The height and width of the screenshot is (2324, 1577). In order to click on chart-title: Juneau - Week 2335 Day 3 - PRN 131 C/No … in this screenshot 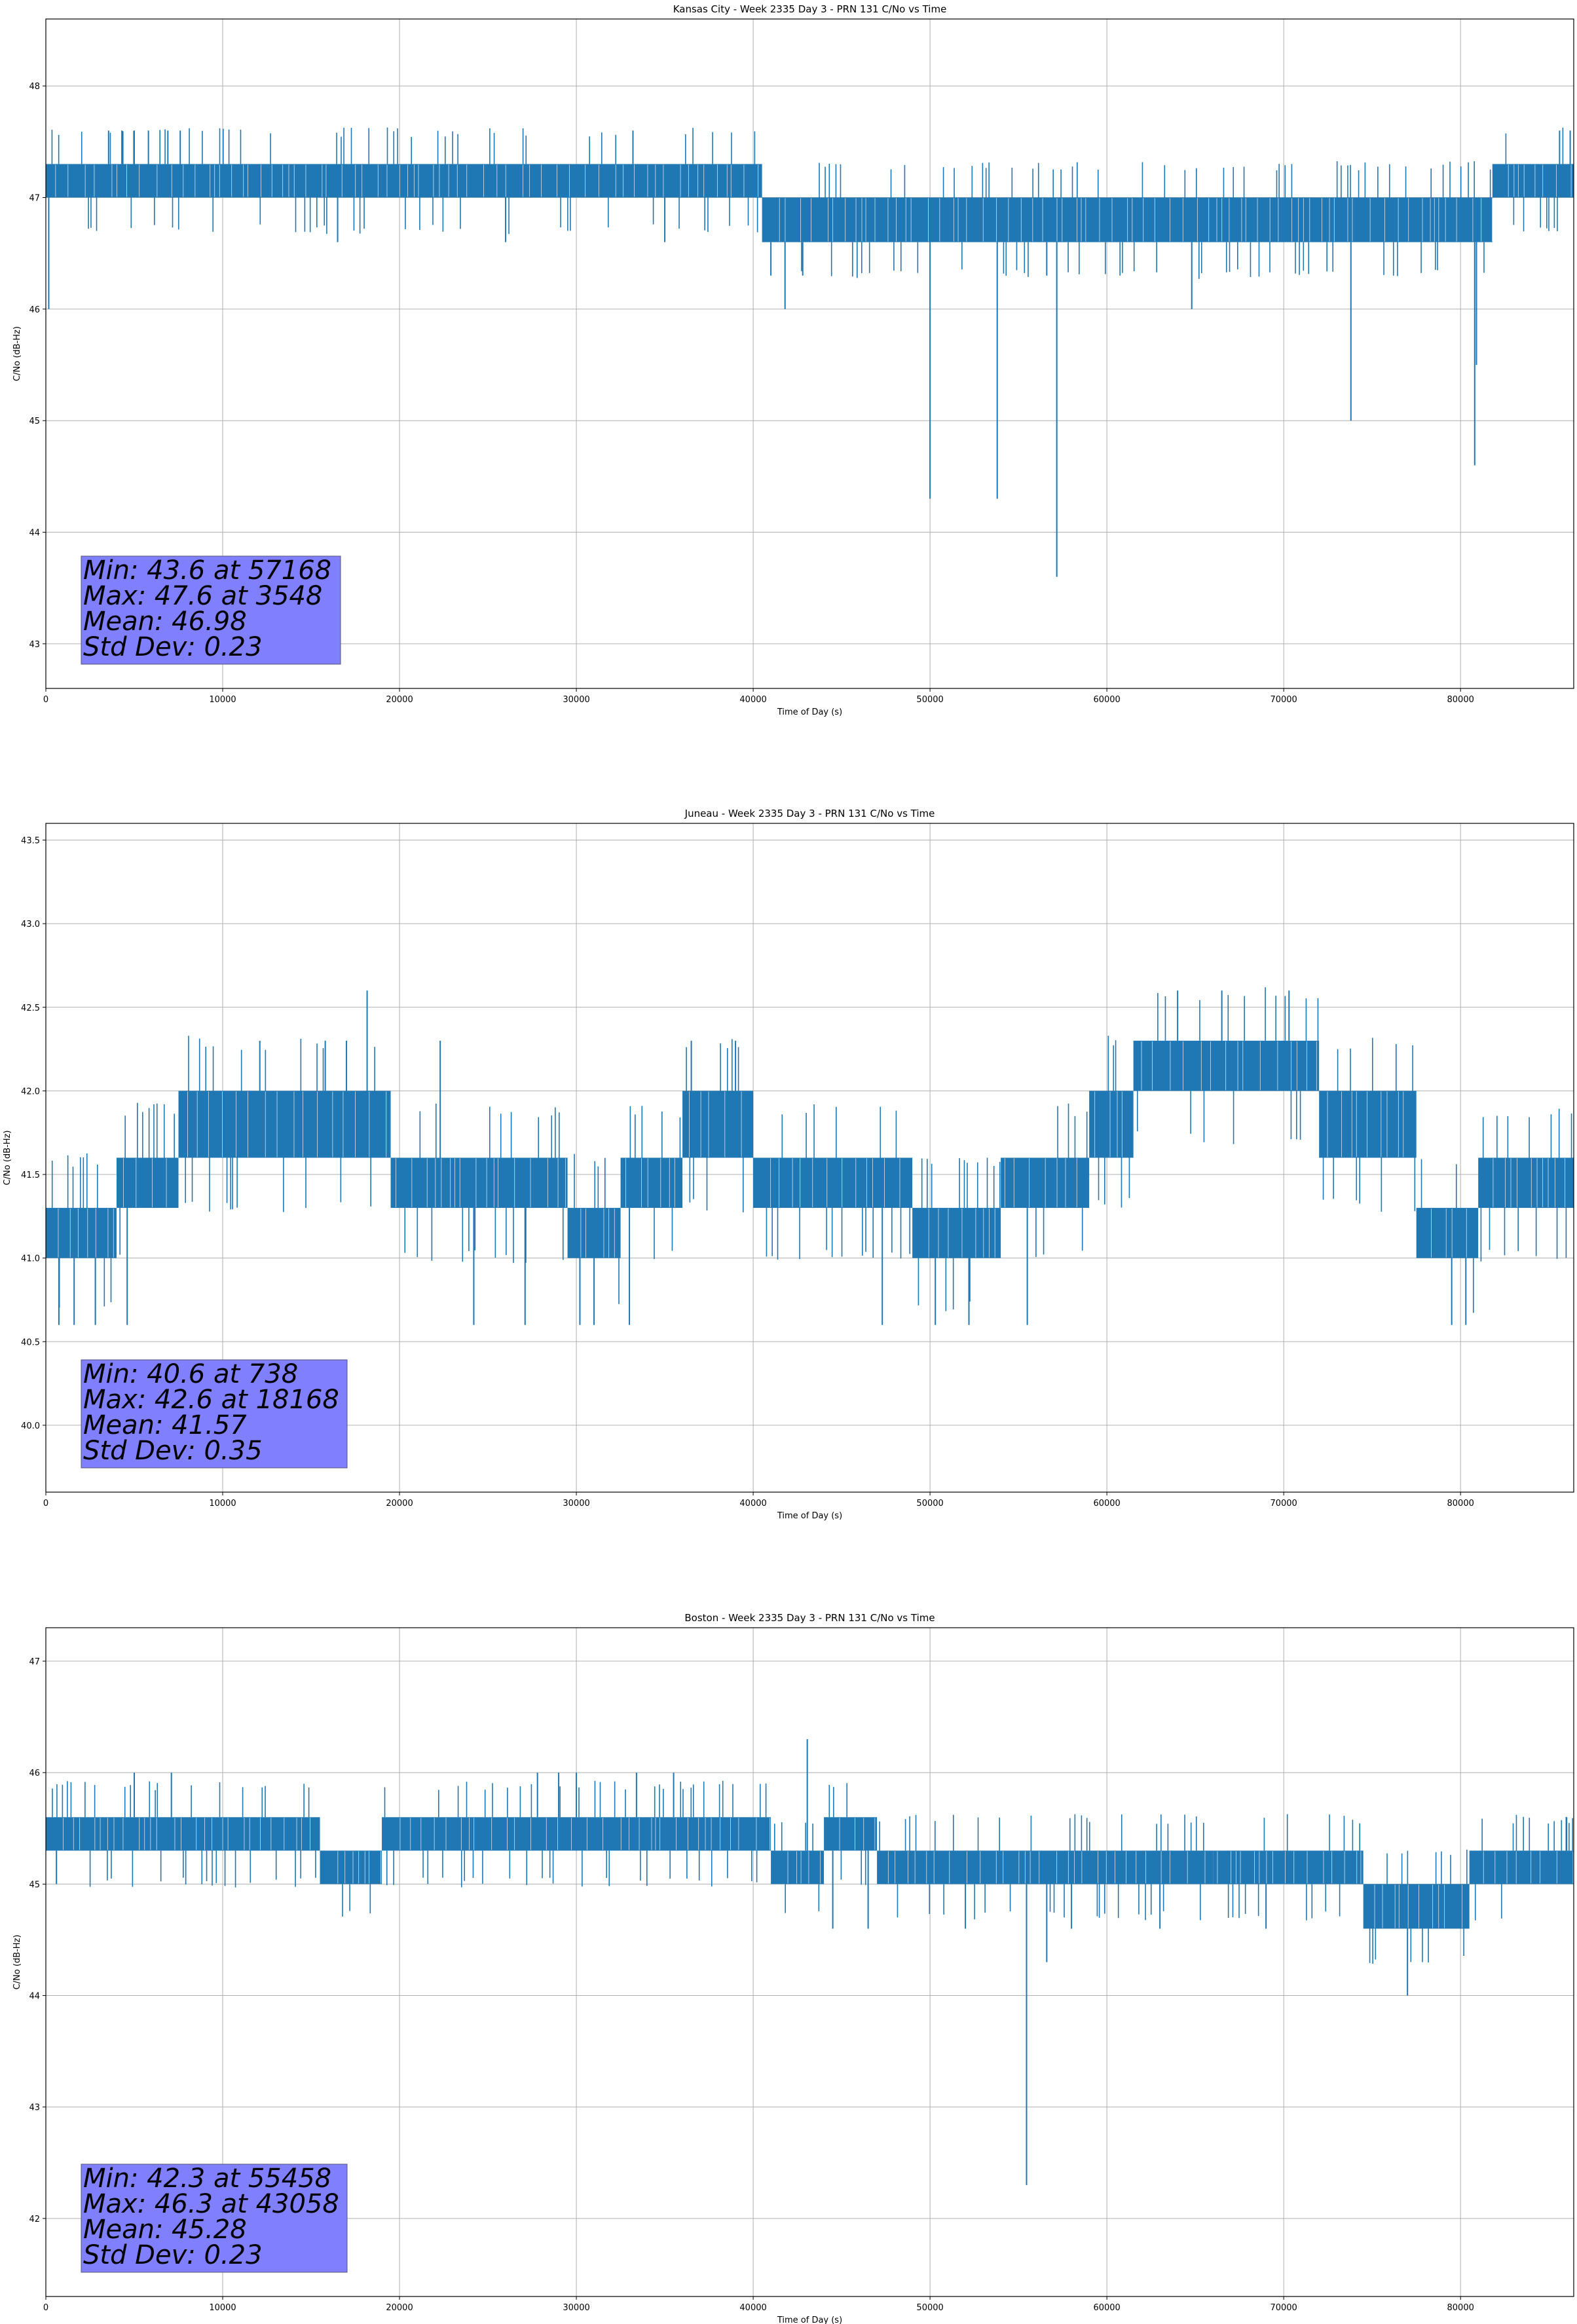, I will do `click(809, 813)`.